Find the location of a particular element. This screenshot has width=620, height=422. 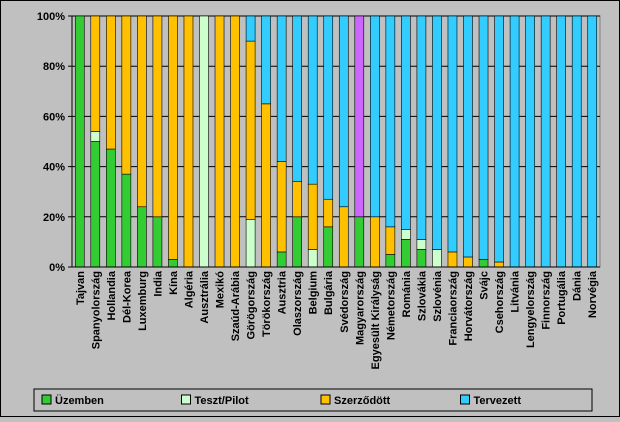

x-tick-label: Dánia is located at coordinates (578, 285).